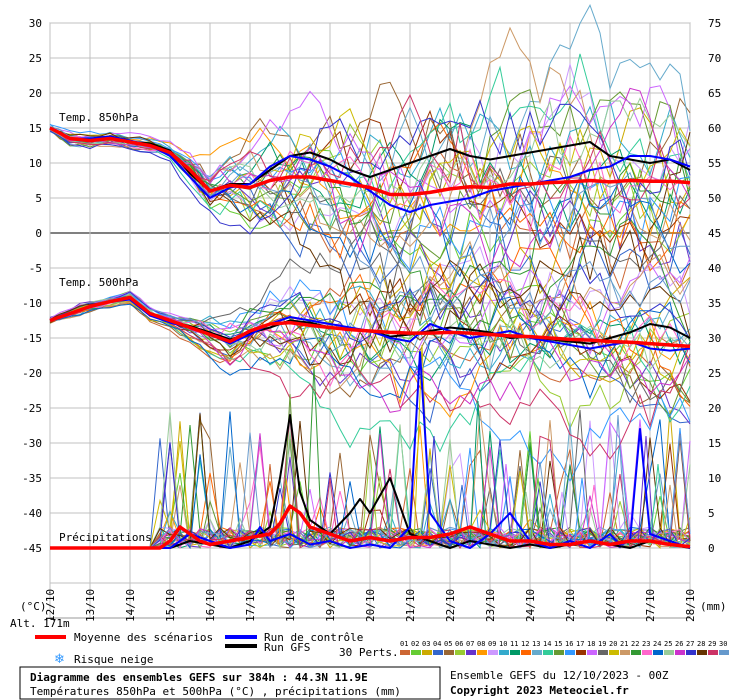  What do you see at coordinates (130, 605) in the screenshot?
I see `x-tick: 14/10` at bounding box center [130, 605].